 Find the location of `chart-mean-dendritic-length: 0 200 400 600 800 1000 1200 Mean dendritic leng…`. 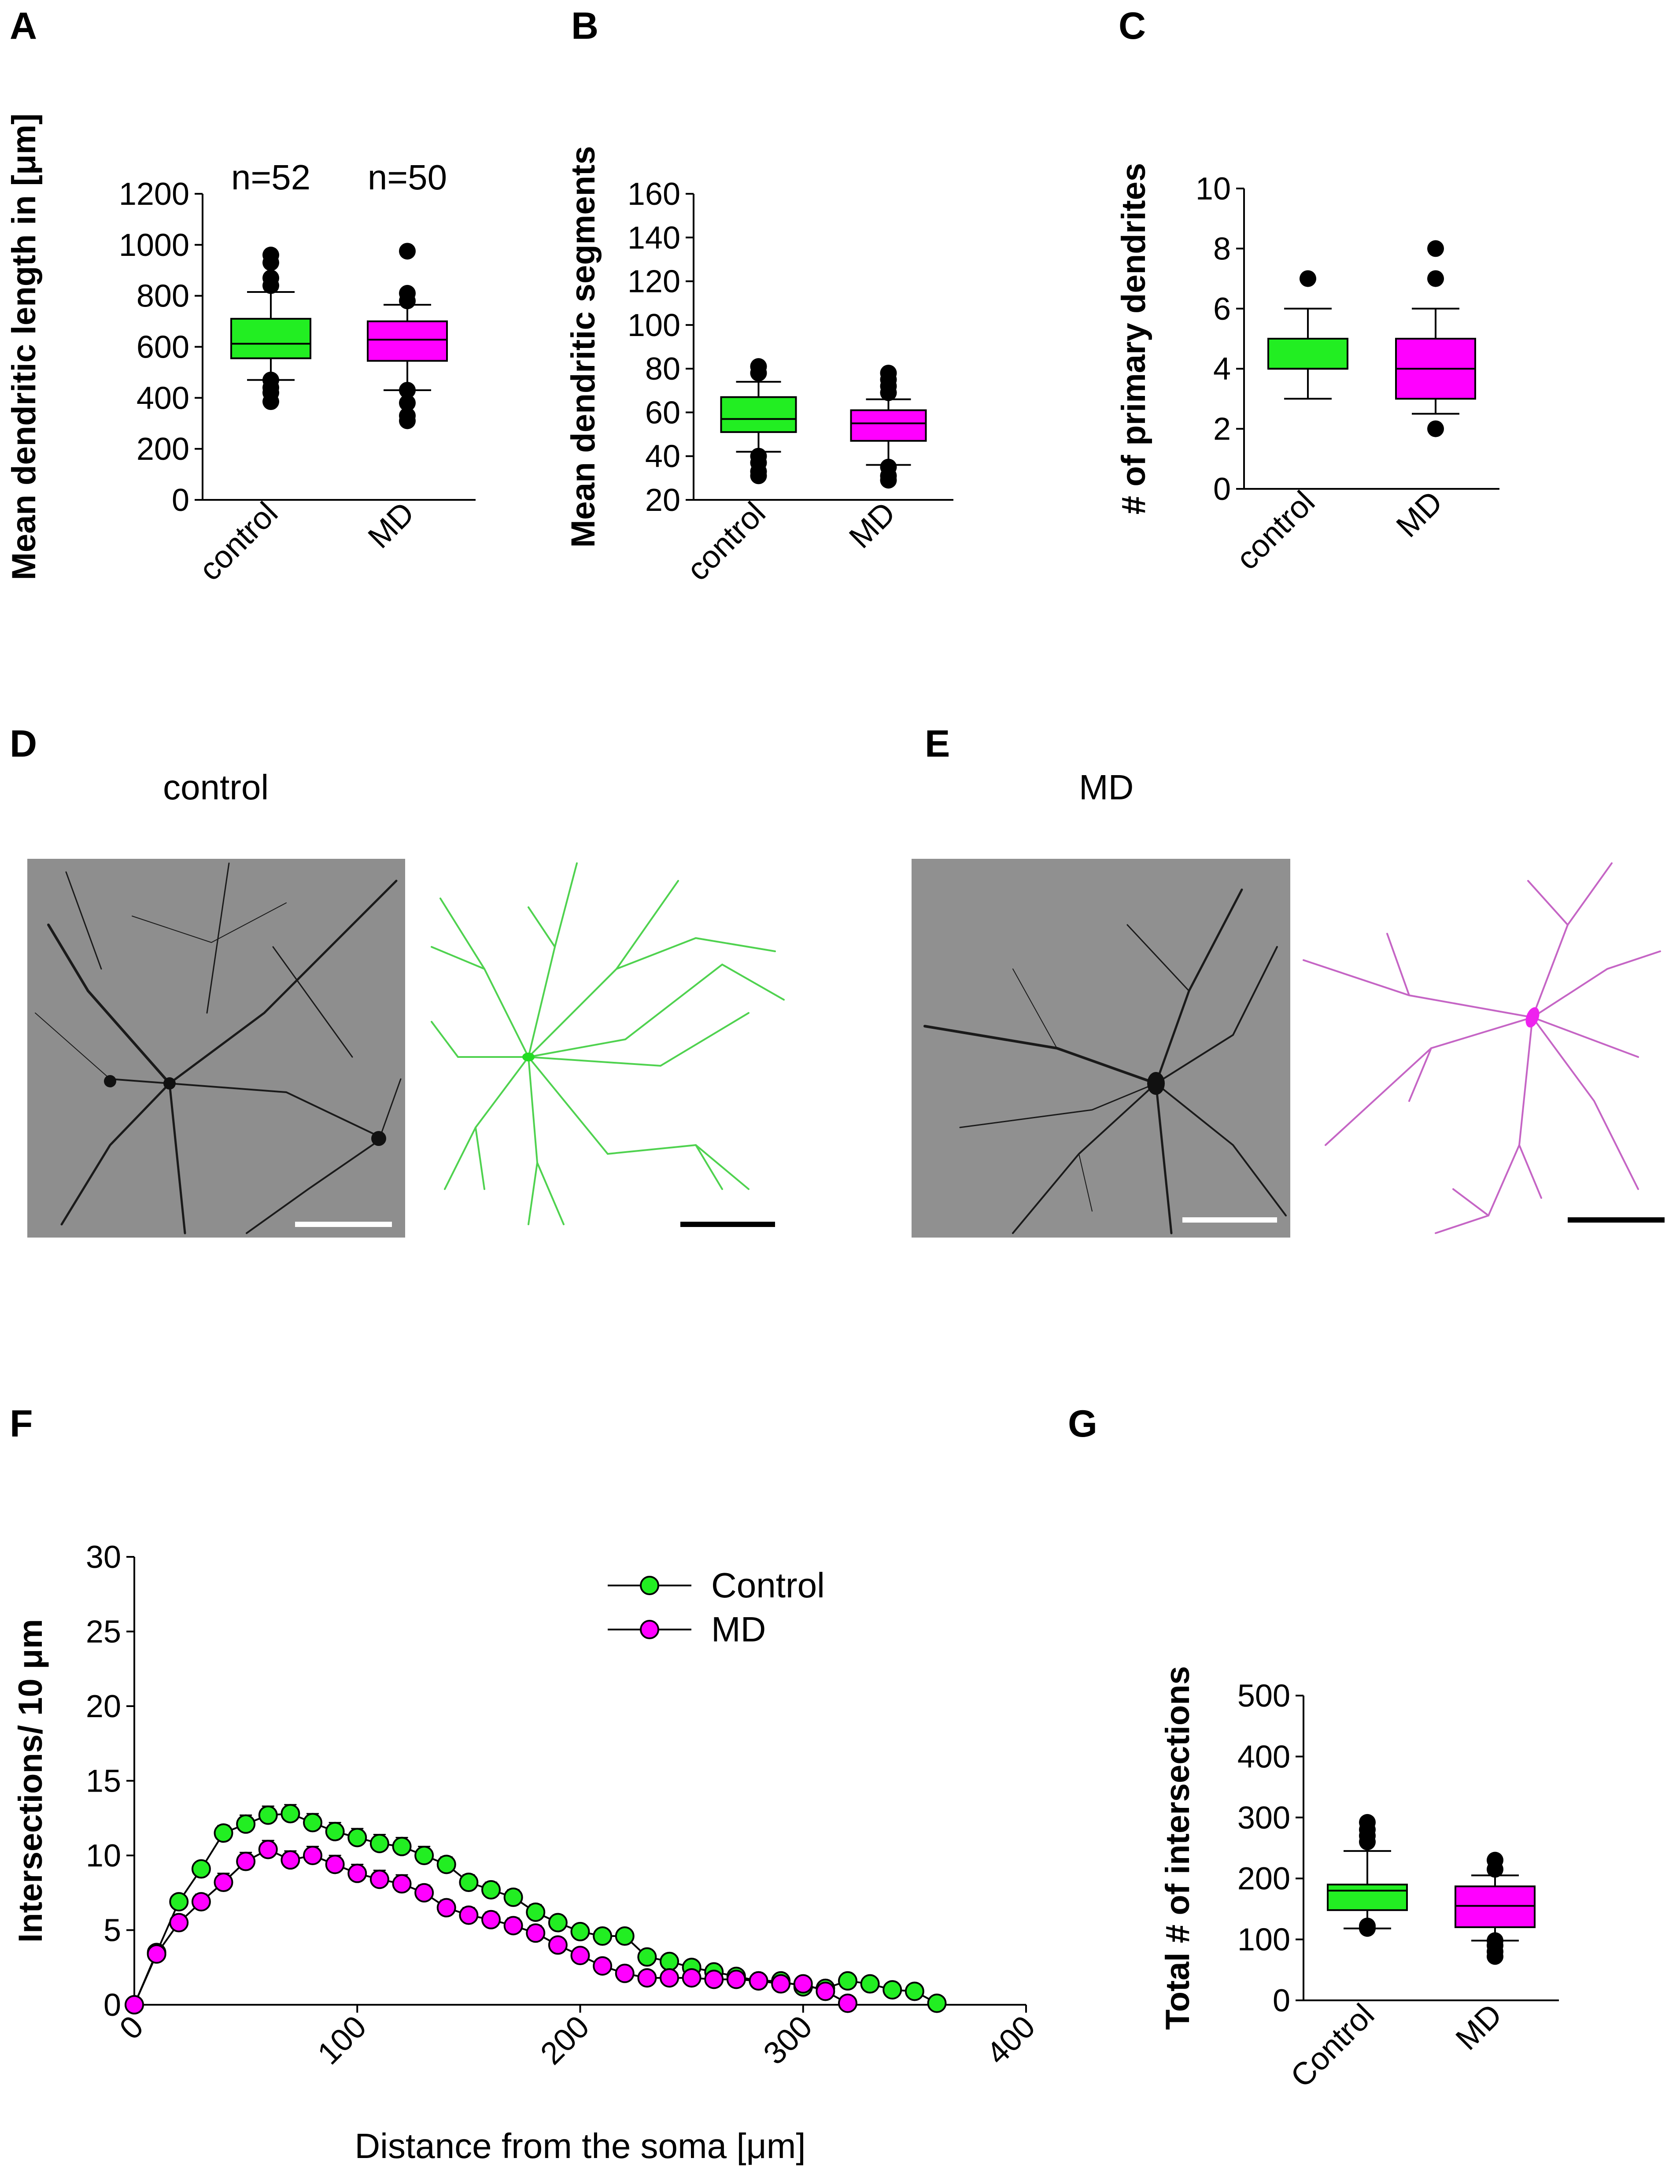

chart-mean-dendritic-length: 0 200 400 600 800 1000 1200 Mean dendritic leng… is located at coordinates (241, 351).